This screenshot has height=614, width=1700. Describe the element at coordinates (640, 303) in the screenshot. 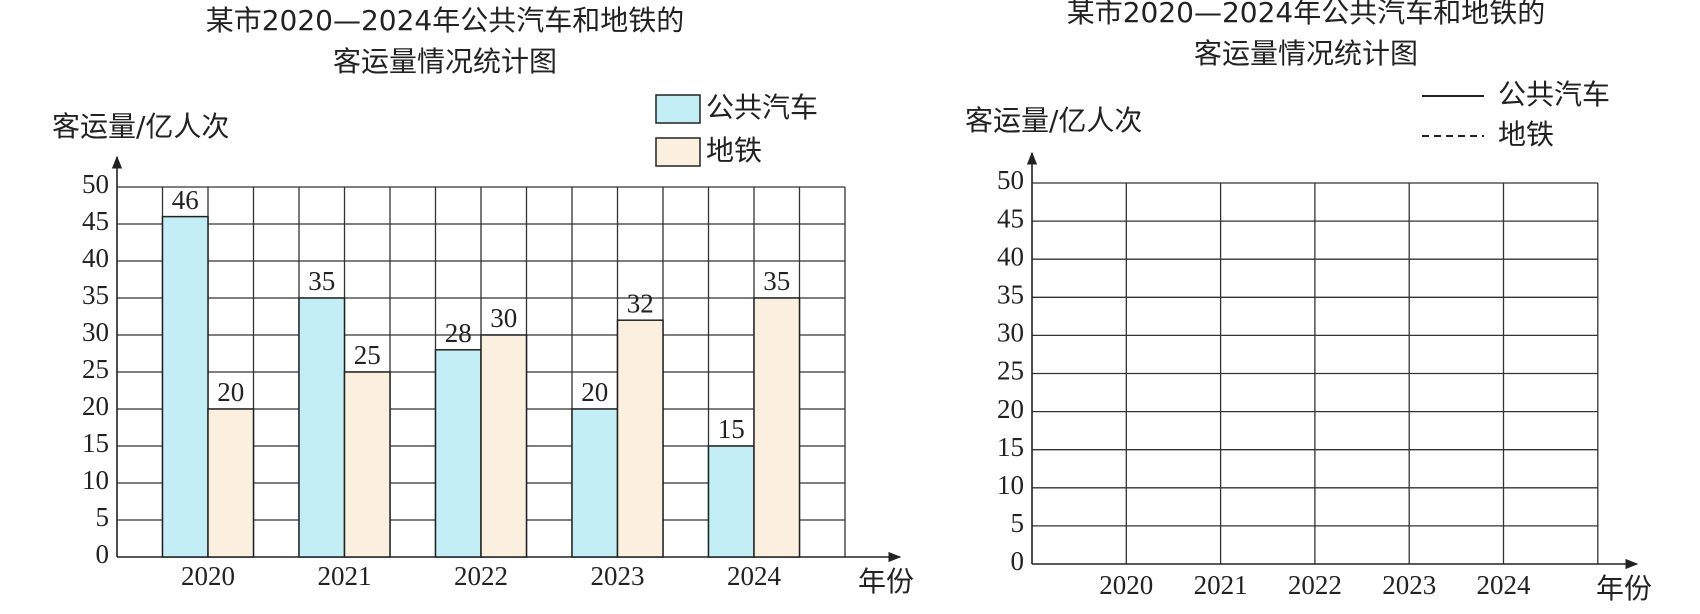

I see `data-label: 32` at that location.